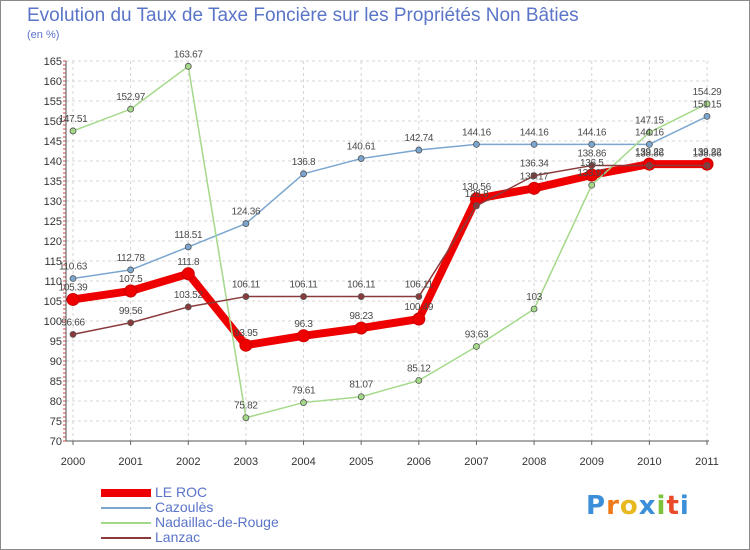 This screenshot has width=750, height=550. I want to click on data-label: 133.97, so click(592, 173).